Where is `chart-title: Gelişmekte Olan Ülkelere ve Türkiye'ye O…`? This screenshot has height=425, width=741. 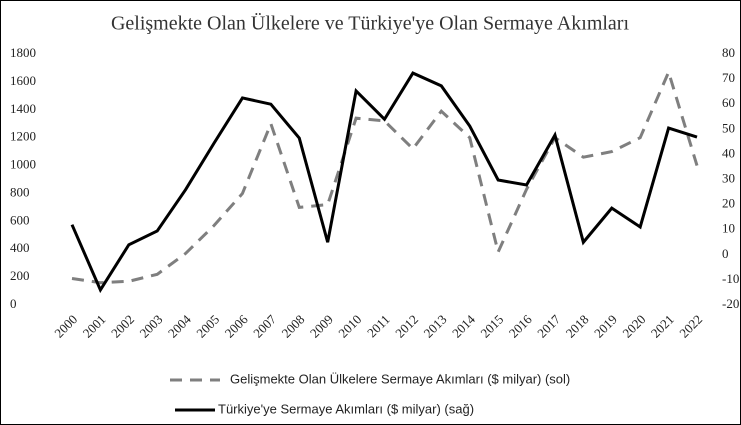
chart-title: Gelişmekte Olan Ülkelere ve Türkiye'ye O… is located at coordinates (370, 23).